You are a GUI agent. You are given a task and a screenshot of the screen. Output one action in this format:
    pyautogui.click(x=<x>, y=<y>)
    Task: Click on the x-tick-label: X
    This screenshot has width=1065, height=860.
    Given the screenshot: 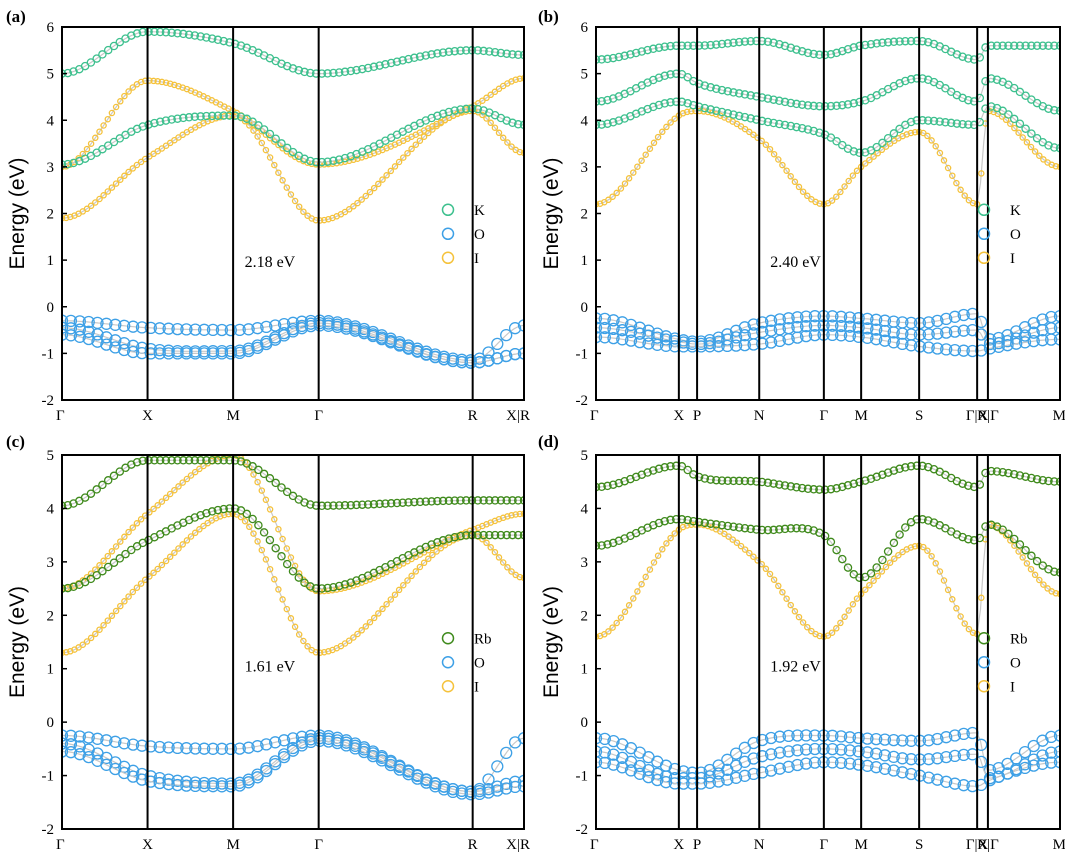 What is the action you would take?
    pyautogui.click(x=678, y=416)
    